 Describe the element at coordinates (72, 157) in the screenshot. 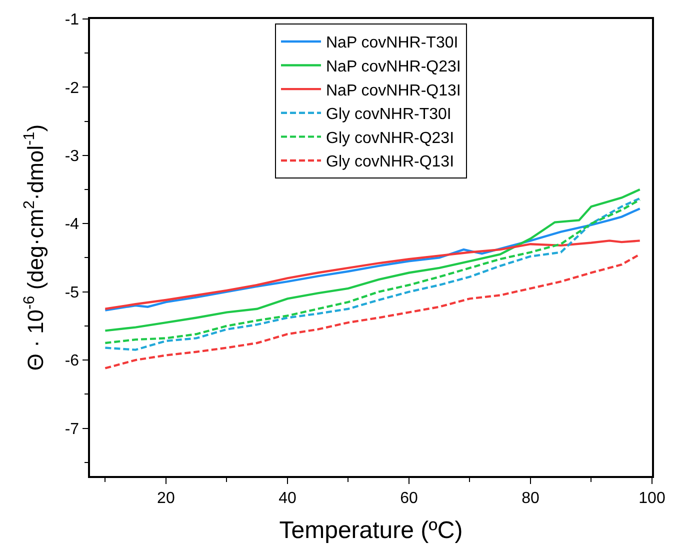

I see `y-tick-label: -3` at that location.